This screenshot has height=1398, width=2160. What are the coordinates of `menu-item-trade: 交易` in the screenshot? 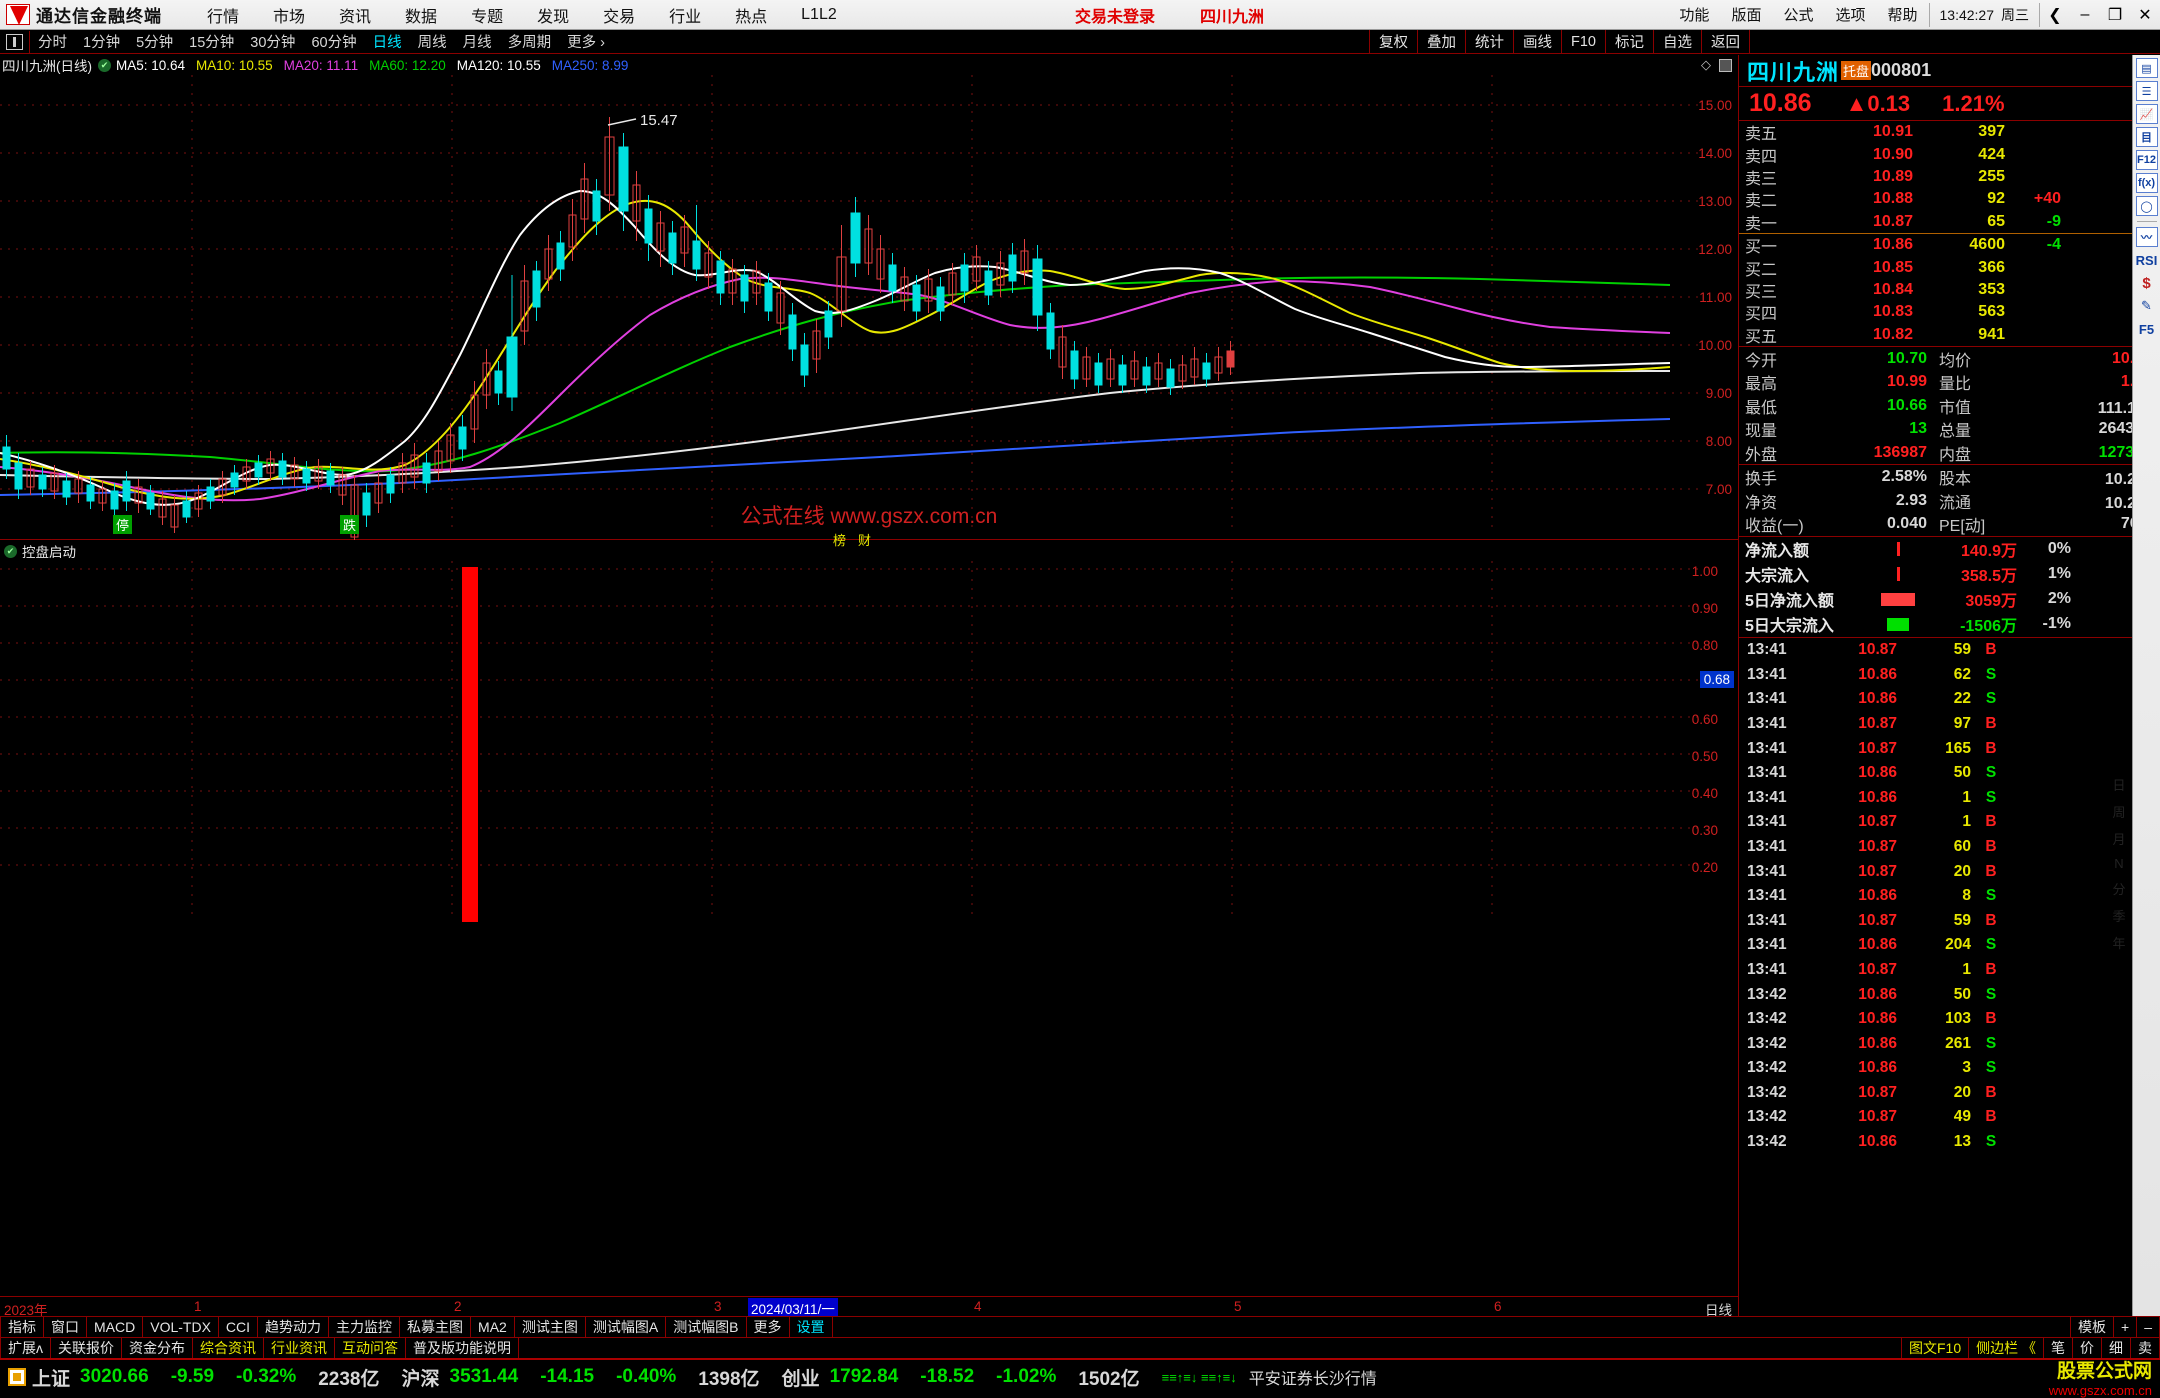 It's located at (619, 17).